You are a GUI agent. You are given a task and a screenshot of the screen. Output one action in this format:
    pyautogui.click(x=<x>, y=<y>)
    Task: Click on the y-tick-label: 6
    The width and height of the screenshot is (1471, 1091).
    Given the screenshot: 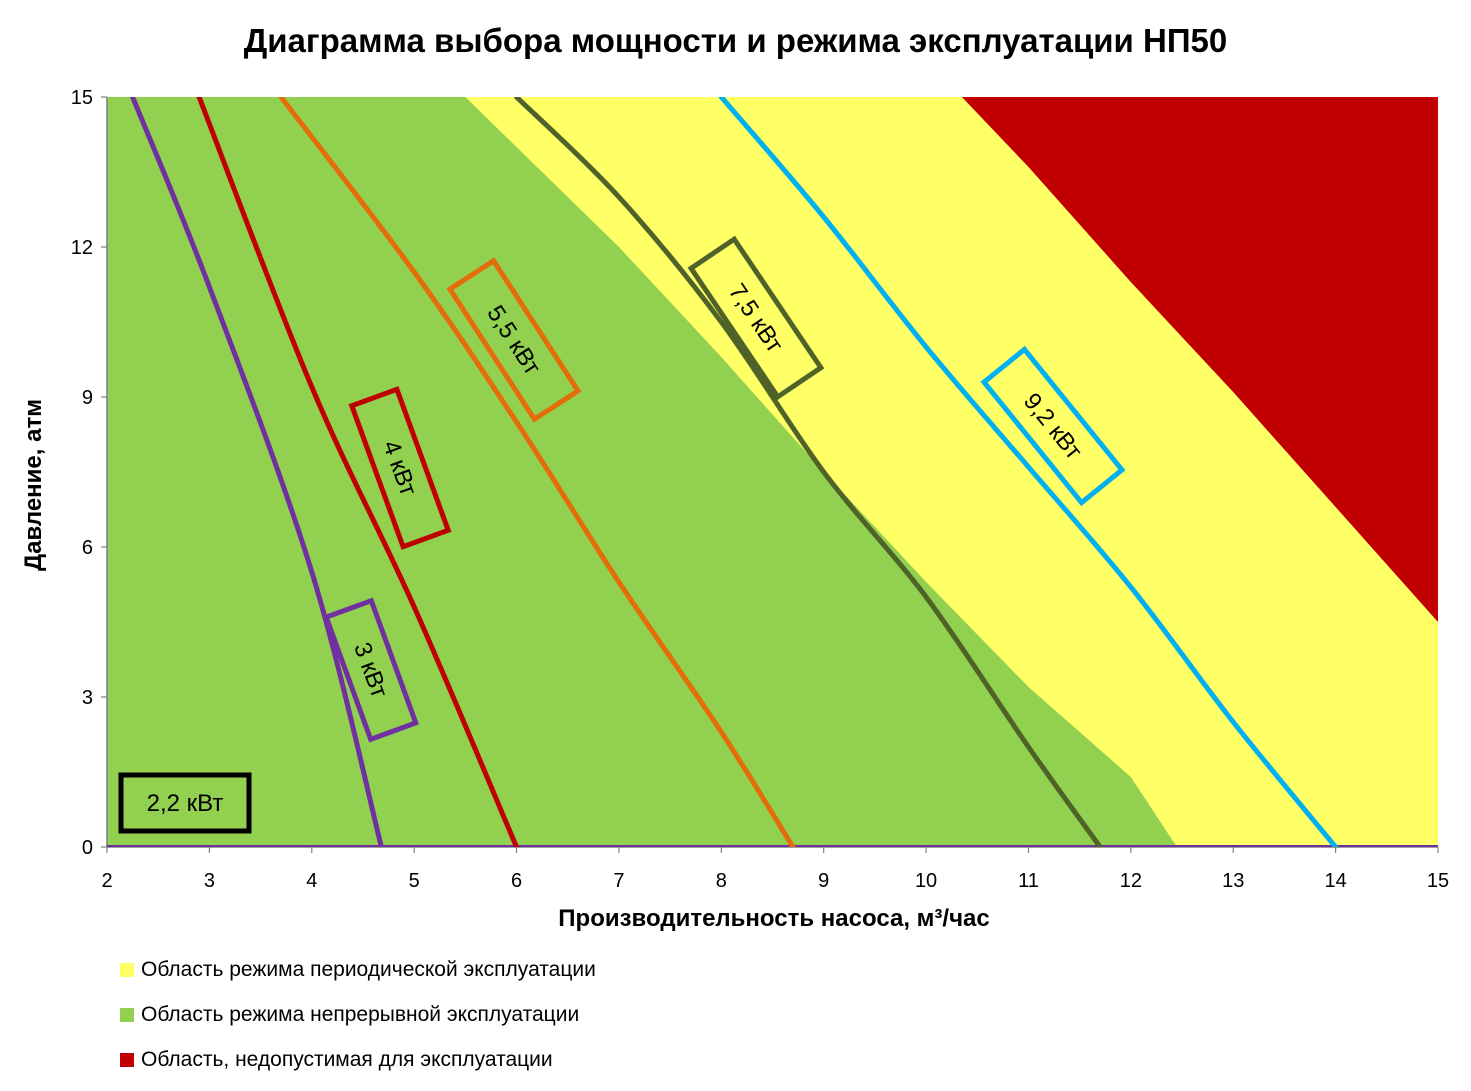 What is the action you would take?
    pyautogui.click(x=87, y=548)
    